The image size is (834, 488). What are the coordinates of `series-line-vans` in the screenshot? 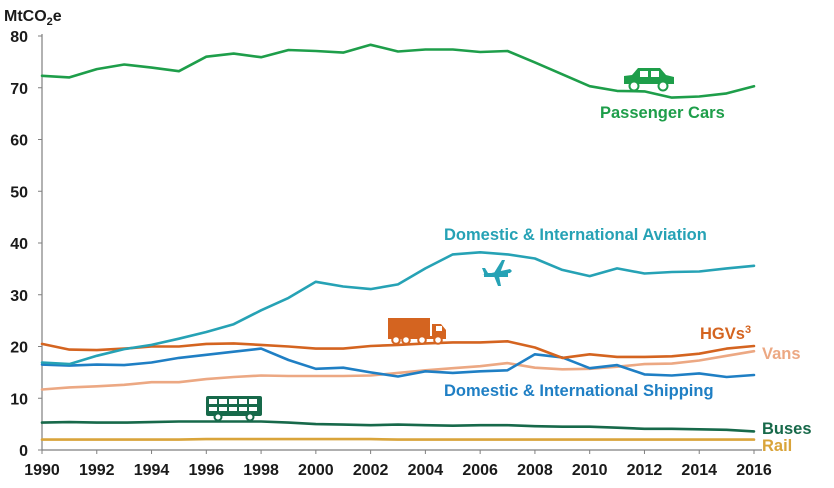 It's located at (398, 370).